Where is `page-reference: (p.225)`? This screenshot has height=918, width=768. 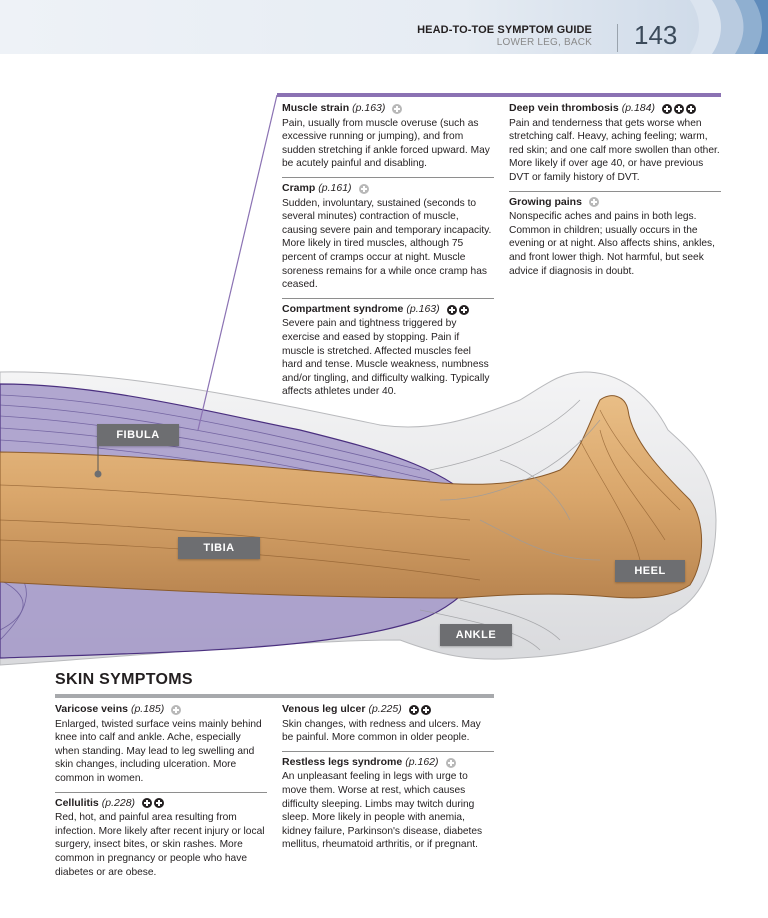
page-reference: (p.225) is located at coordinates (385, 709).